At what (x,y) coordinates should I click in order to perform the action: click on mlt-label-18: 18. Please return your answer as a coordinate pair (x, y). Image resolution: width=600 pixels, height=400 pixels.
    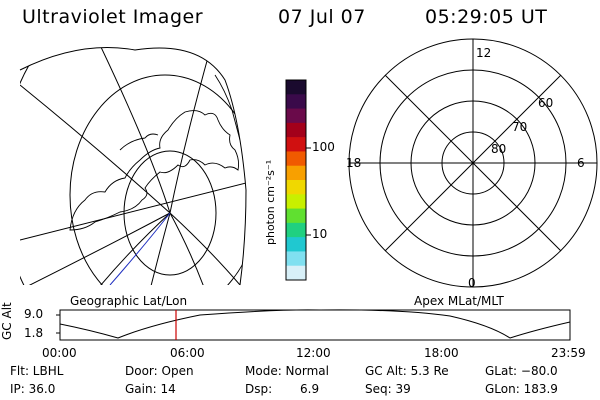
    Looking at the image, I should click on (354, 163).